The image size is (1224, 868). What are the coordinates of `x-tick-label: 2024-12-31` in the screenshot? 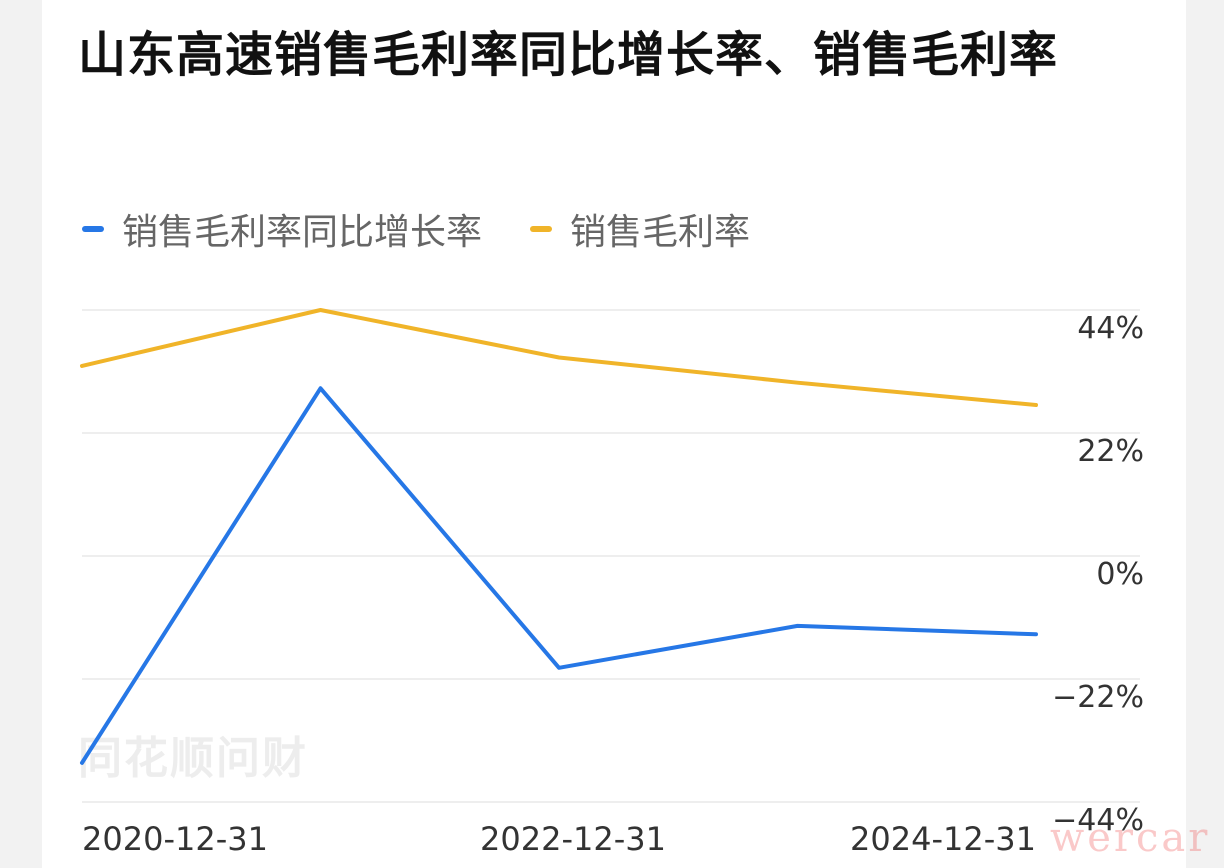 It's located at (943, 839).